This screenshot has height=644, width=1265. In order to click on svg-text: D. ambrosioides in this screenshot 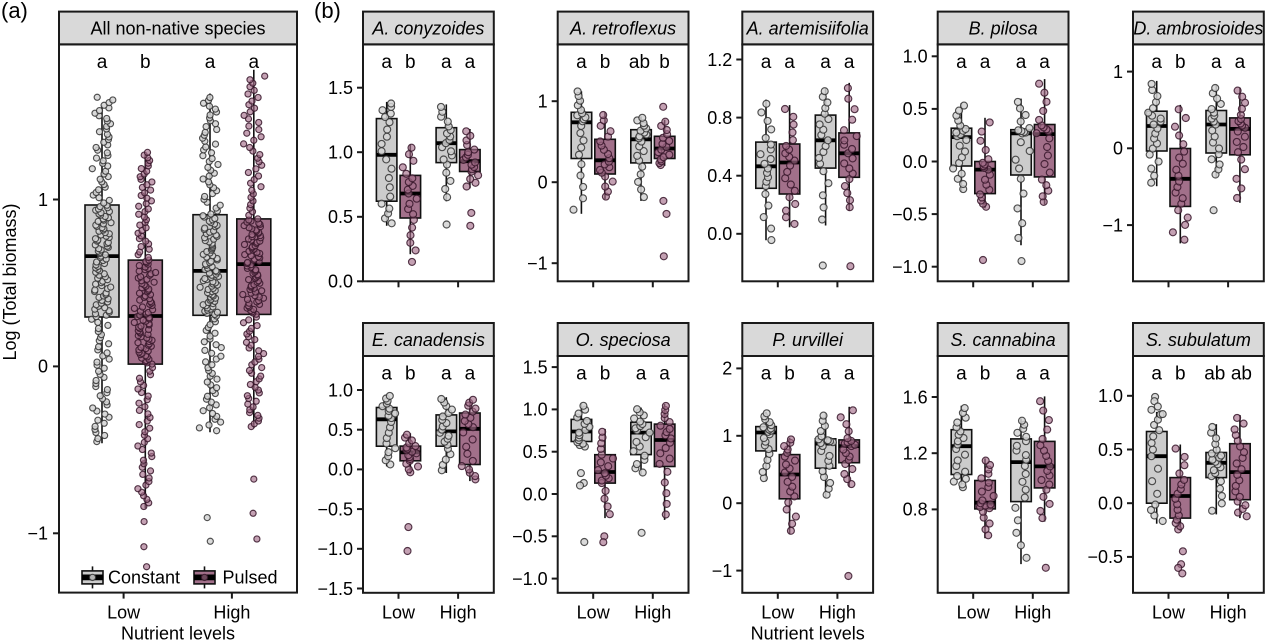, I will do `click(1198, 29)`.